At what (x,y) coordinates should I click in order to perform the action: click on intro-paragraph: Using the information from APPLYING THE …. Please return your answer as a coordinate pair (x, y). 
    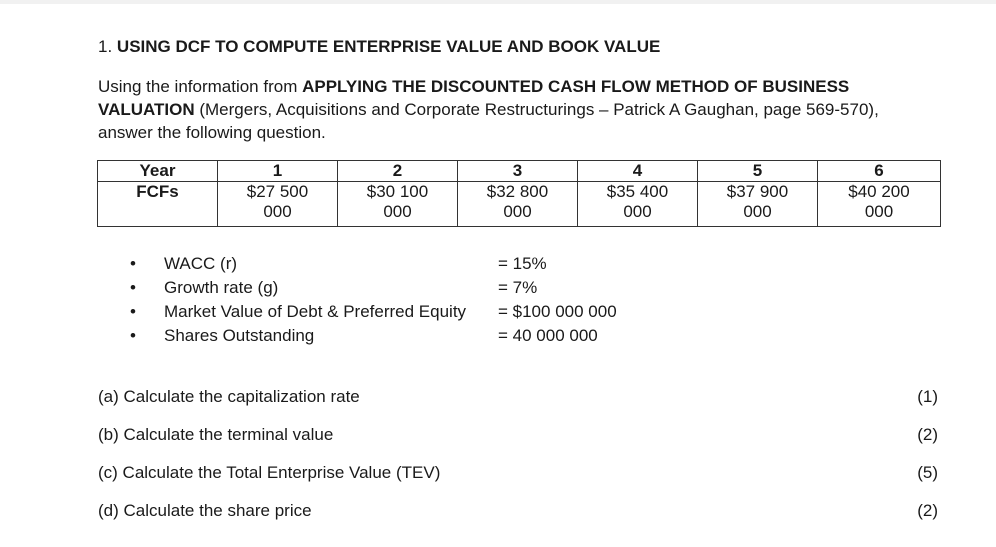
    Looking at the image, I should click on (518, 109).